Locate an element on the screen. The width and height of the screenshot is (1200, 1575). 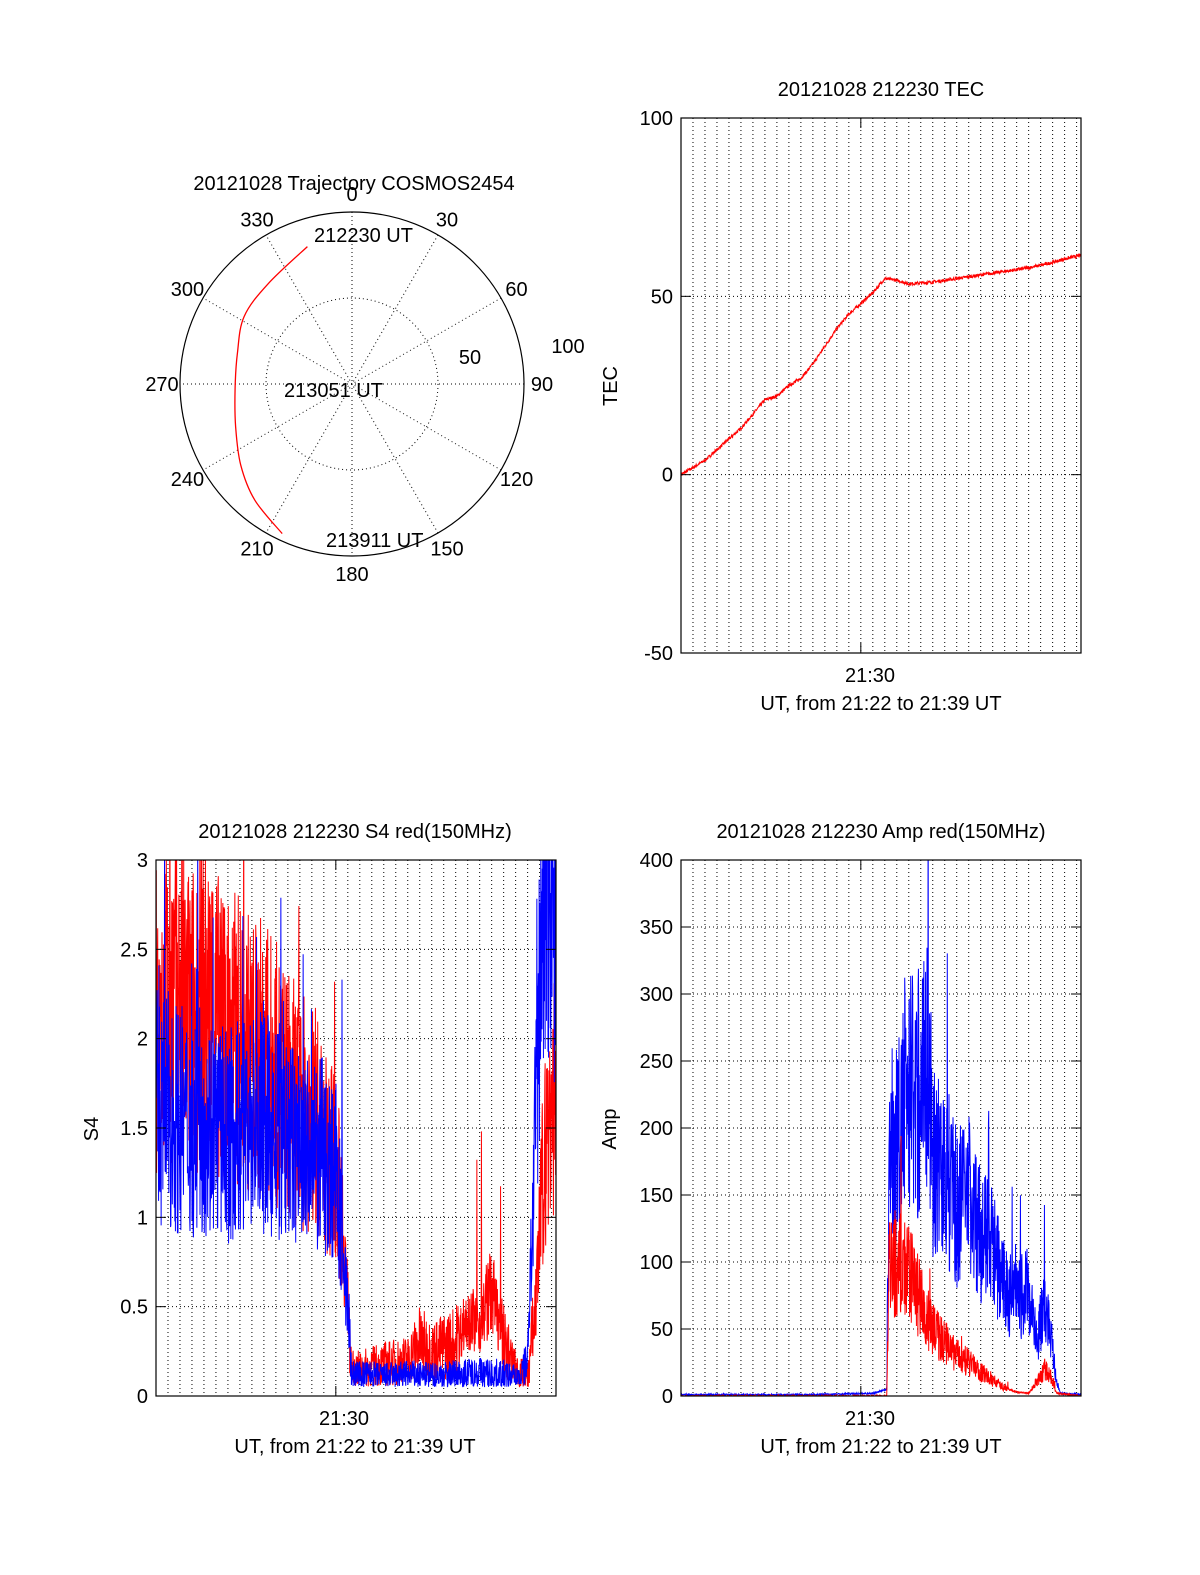
amp-title: 20121028 212230 Amp red(150MHz) is located at coordinates (880, 832).